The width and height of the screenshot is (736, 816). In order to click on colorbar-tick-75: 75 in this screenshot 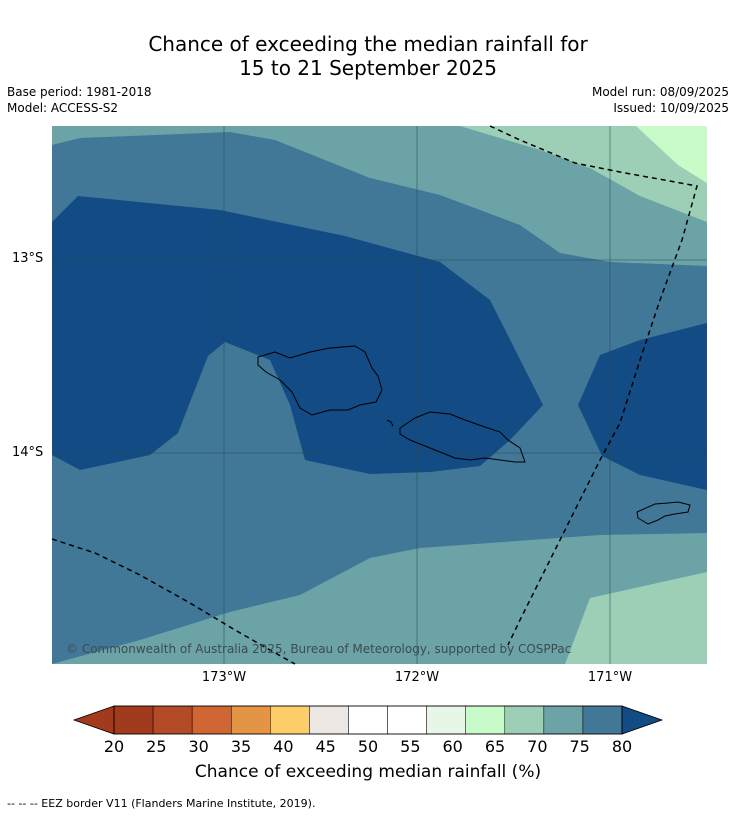, I will do `click(579, 746)`.